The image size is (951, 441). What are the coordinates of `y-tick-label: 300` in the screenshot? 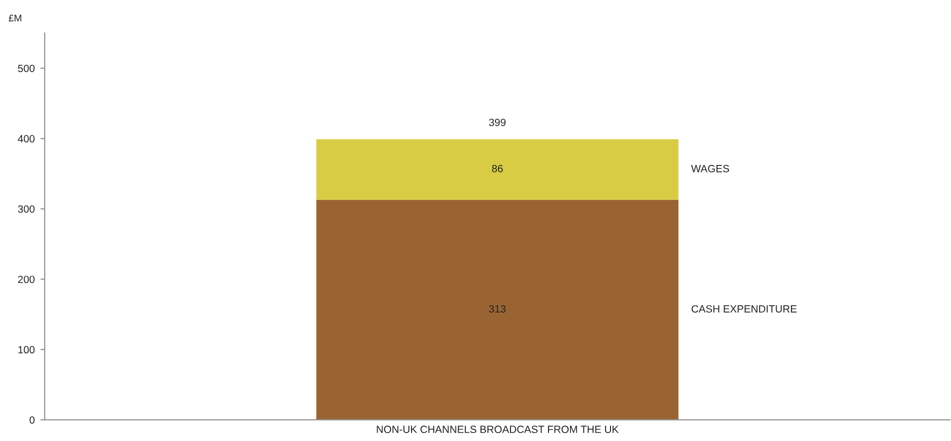 It's located at (26, 209).